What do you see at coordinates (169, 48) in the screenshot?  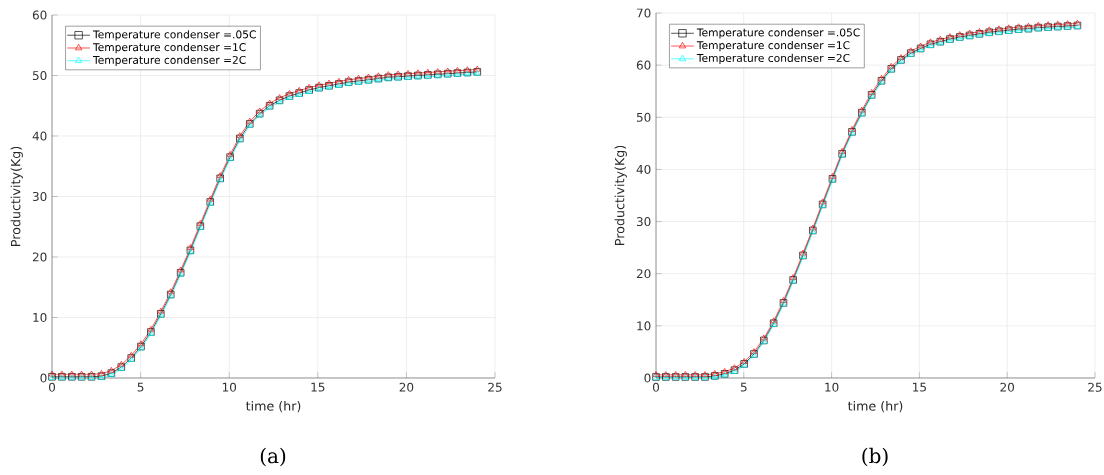 I see `legend-label: Temperature condenser =1C` at bounding box center [169, 48].